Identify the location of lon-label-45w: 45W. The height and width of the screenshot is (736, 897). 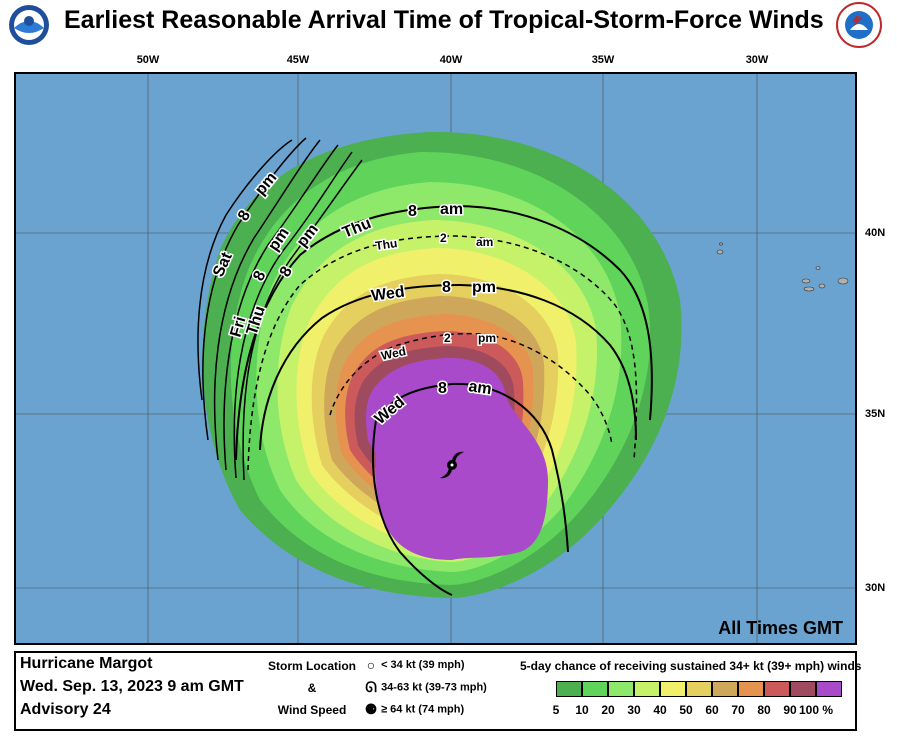
(298, 60).